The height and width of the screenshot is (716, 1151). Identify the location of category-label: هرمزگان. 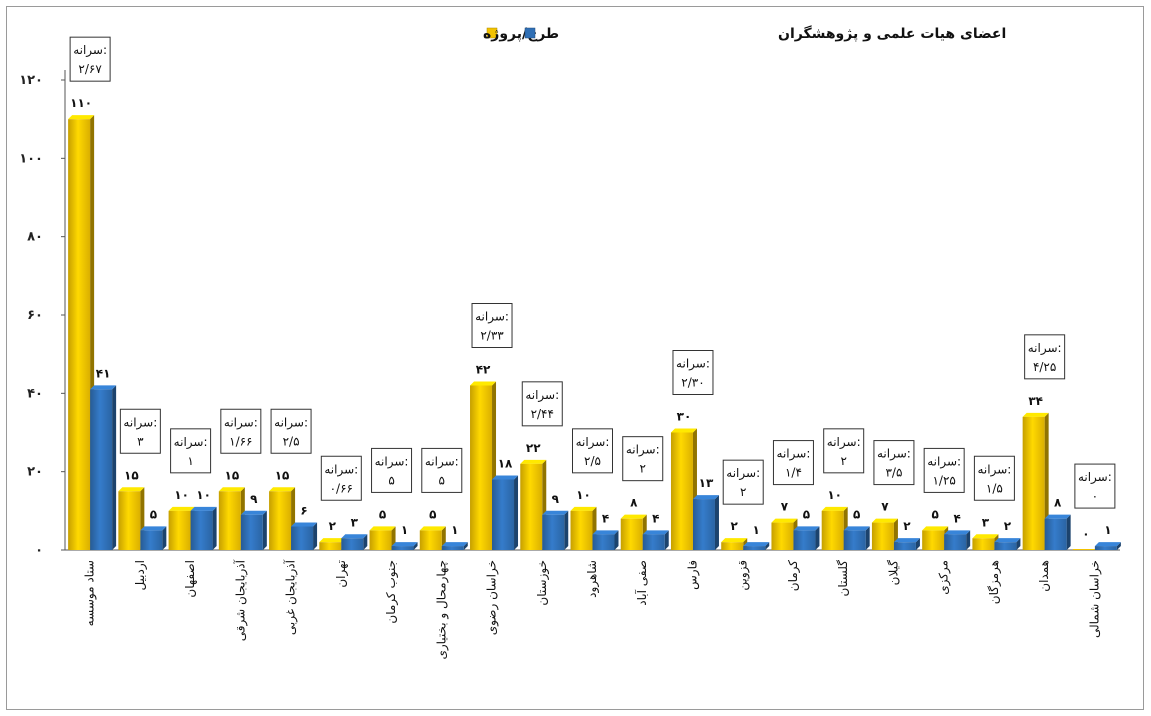
(994, 582).